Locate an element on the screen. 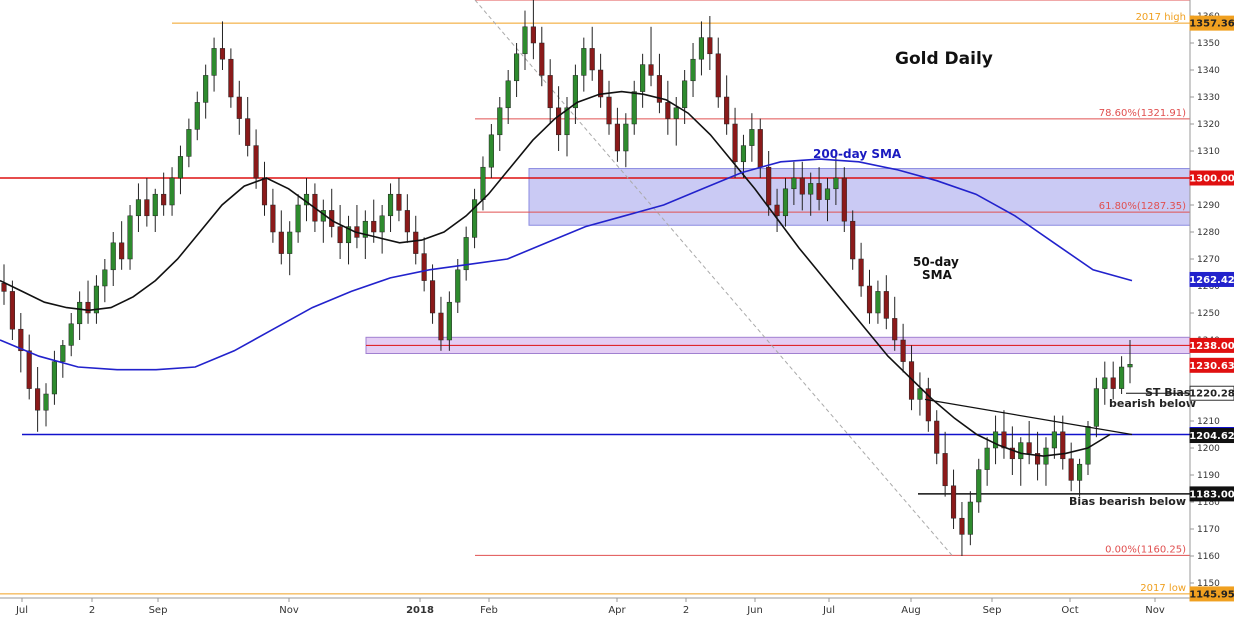  y-tick-label: 1250 is located at coordinates (1208, 314).